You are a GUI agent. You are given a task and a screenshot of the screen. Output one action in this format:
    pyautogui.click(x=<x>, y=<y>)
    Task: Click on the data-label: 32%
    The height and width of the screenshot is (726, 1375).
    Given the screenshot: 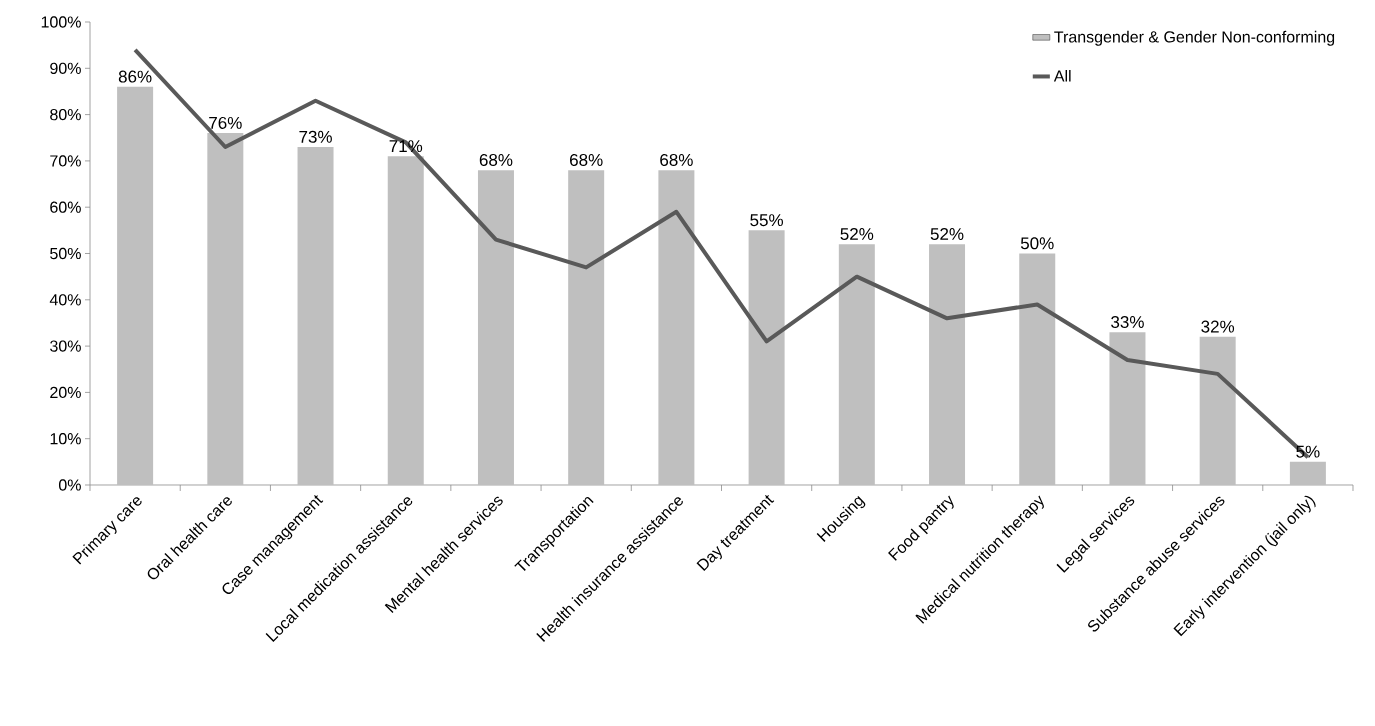 What is the action you would take?
    pyautogui.click(x=1218, y=326)
    